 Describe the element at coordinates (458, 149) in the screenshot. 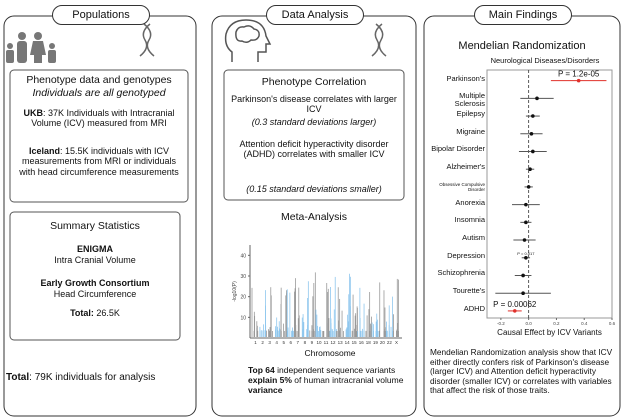

I see `category-label: Bipolar Disorder` at that location.